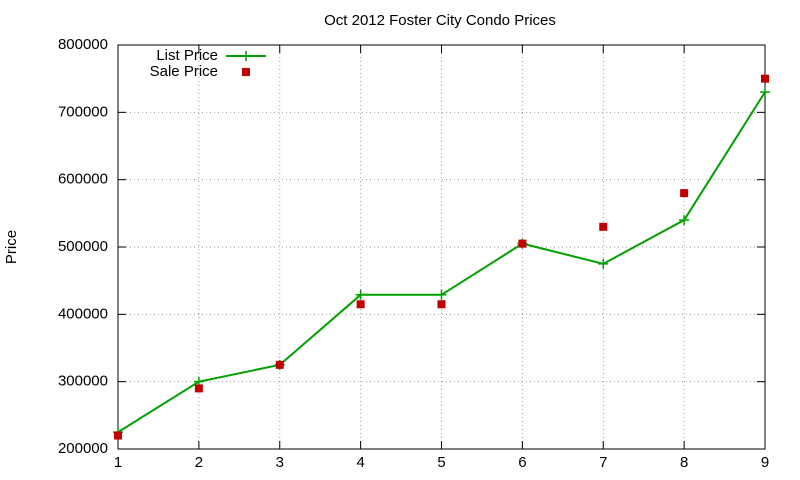 Image resolution: width=800 pixels, height=480 pixels. What do you see at coordinates (118, 462) in the screenshot?
I see `x-tick-label: 1` at bounding box center [118, 462].